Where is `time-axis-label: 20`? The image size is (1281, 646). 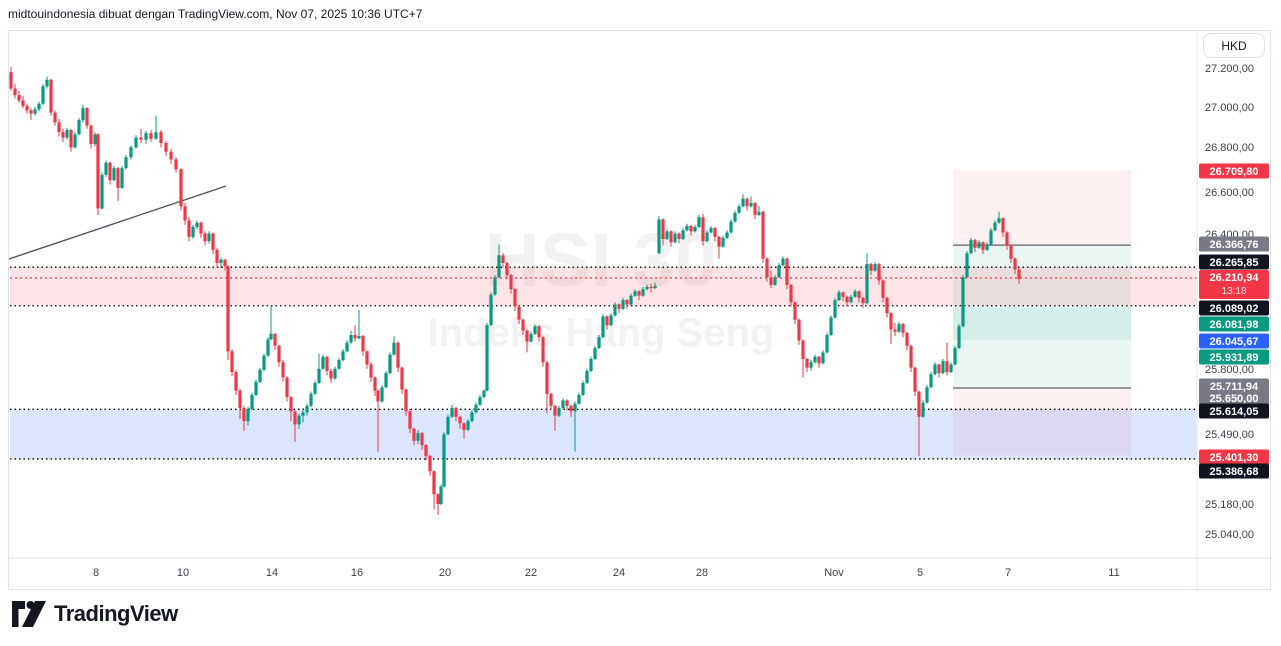 time-axis-label: 20 is located at coordinates (445, 573).